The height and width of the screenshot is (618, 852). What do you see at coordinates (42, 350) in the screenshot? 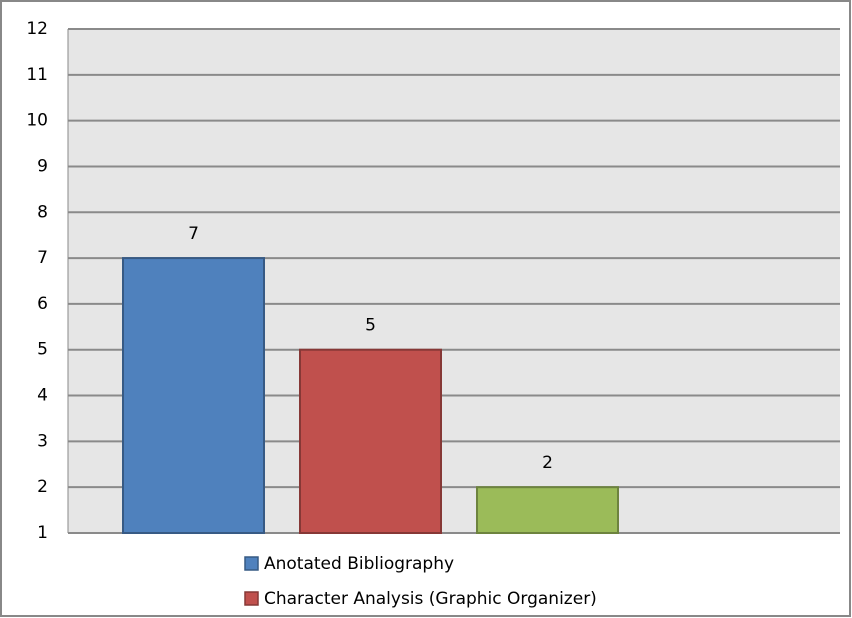
I see `y-tick-label: 5` at bounding box center [42, 350].